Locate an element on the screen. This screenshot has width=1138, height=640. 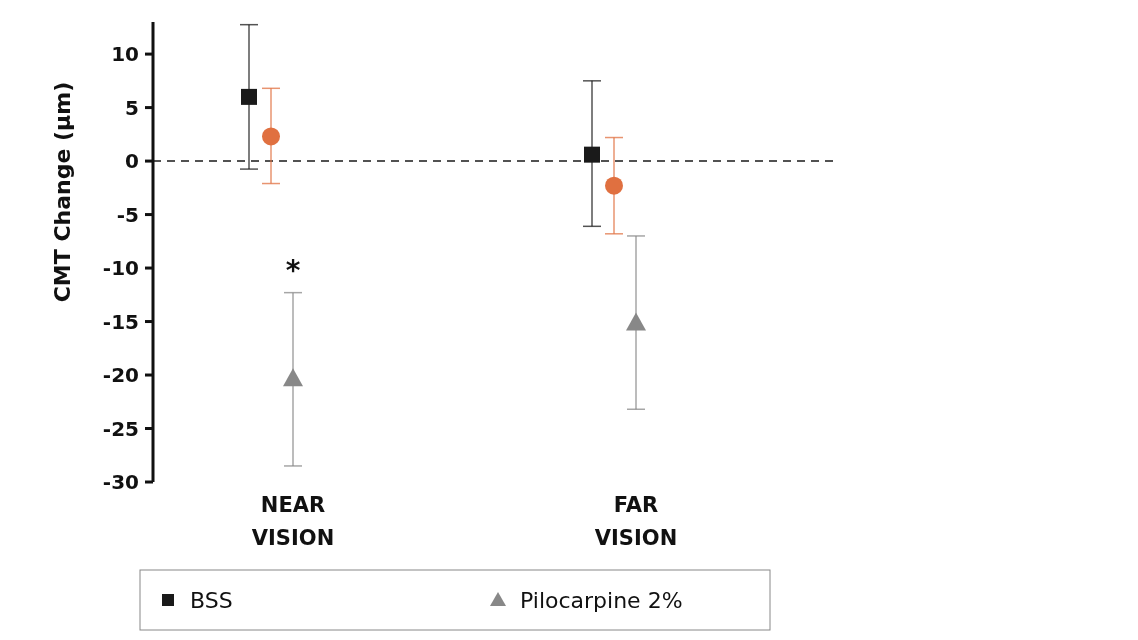
legend-label: Pilocarpine 2% is located at coordinates (601, 600).